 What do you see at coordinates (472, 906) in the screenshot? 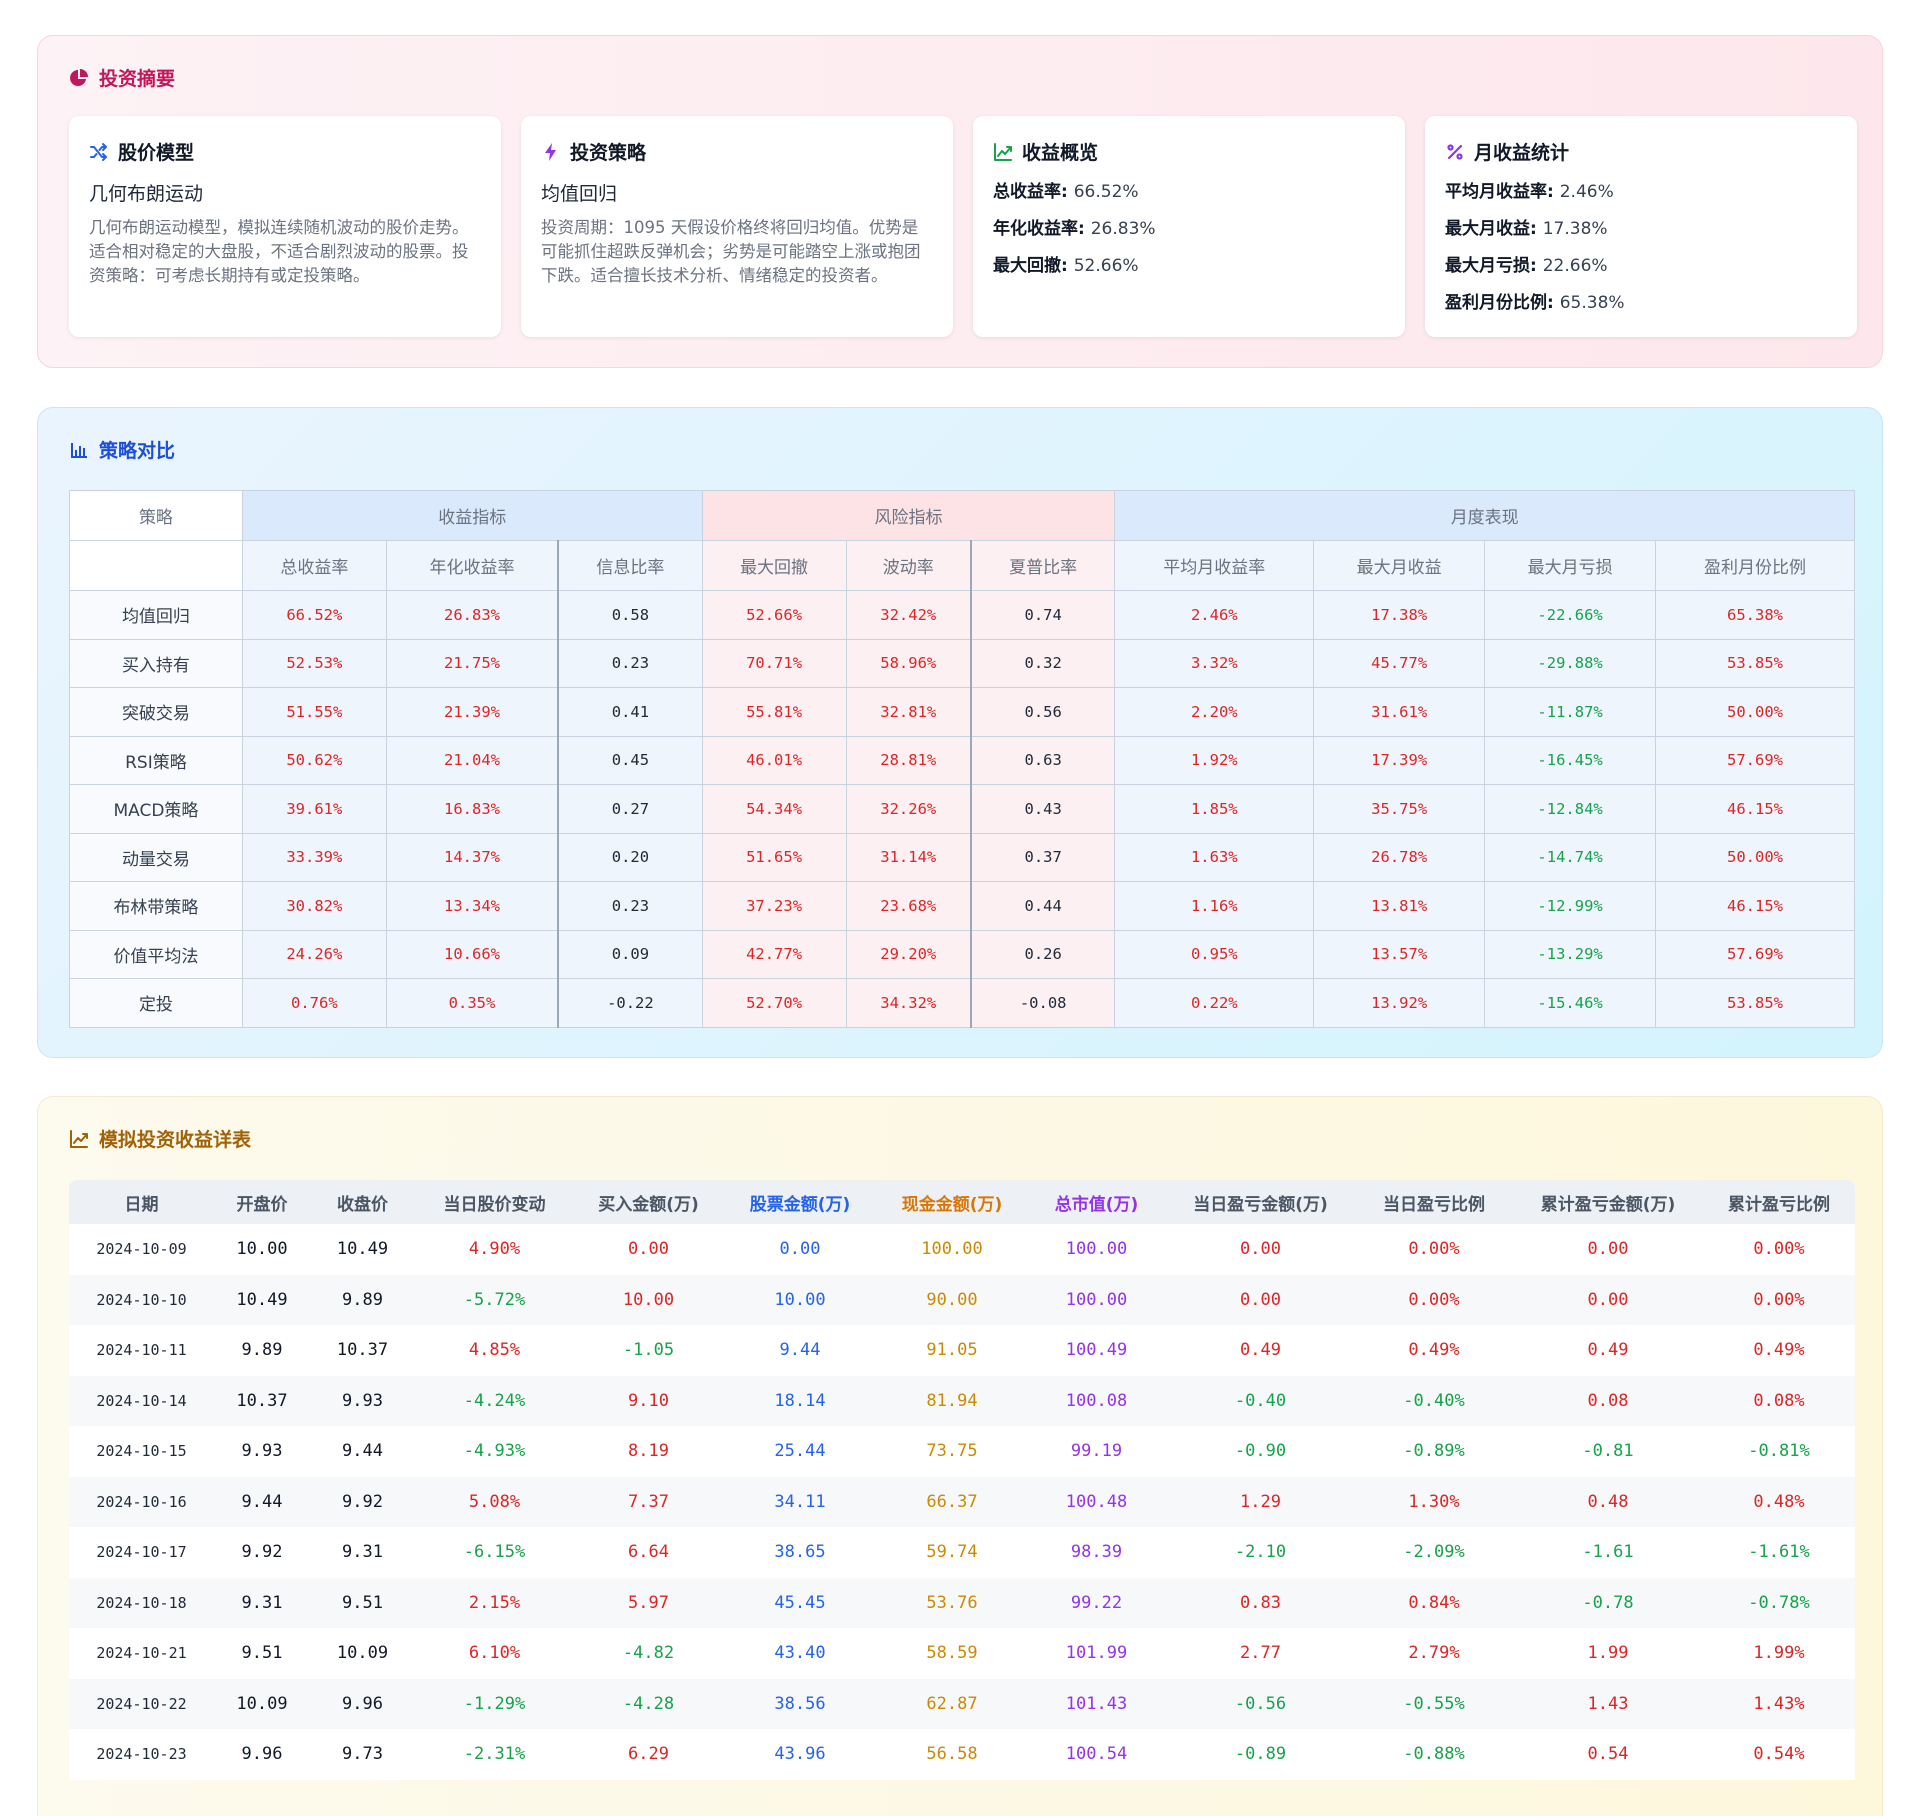
I see `compare-cell: 13.34%` at bounding box center [472, 906].